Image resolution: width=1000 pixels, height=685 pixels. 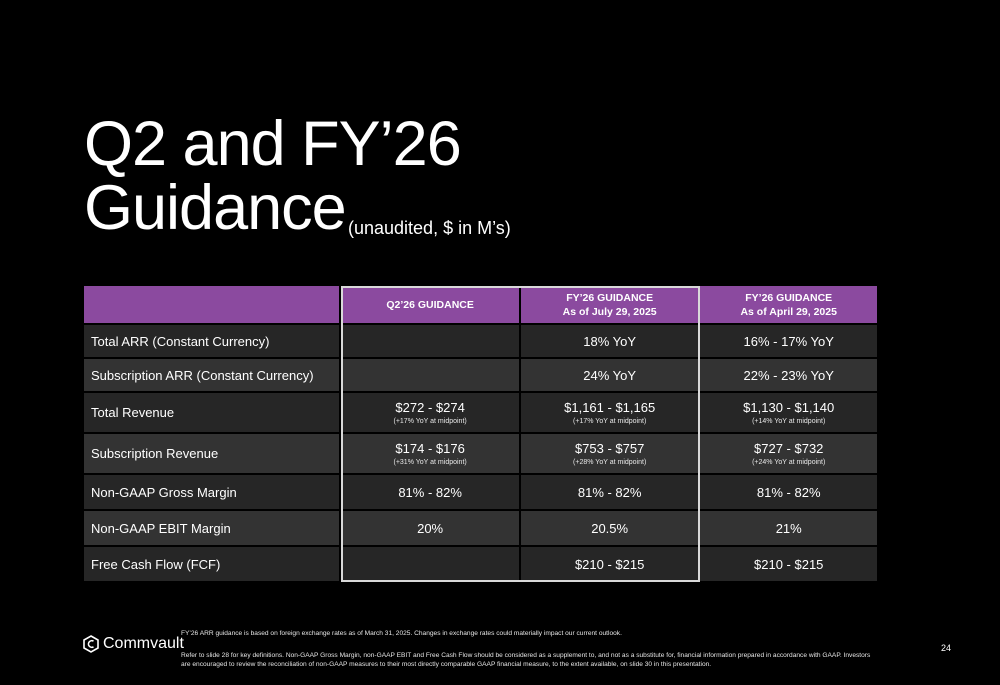 What do you see at coordinates (430, 407) in the screenshot?
I see `cell-value: $272 - $274` at bounding box center [430, 407].